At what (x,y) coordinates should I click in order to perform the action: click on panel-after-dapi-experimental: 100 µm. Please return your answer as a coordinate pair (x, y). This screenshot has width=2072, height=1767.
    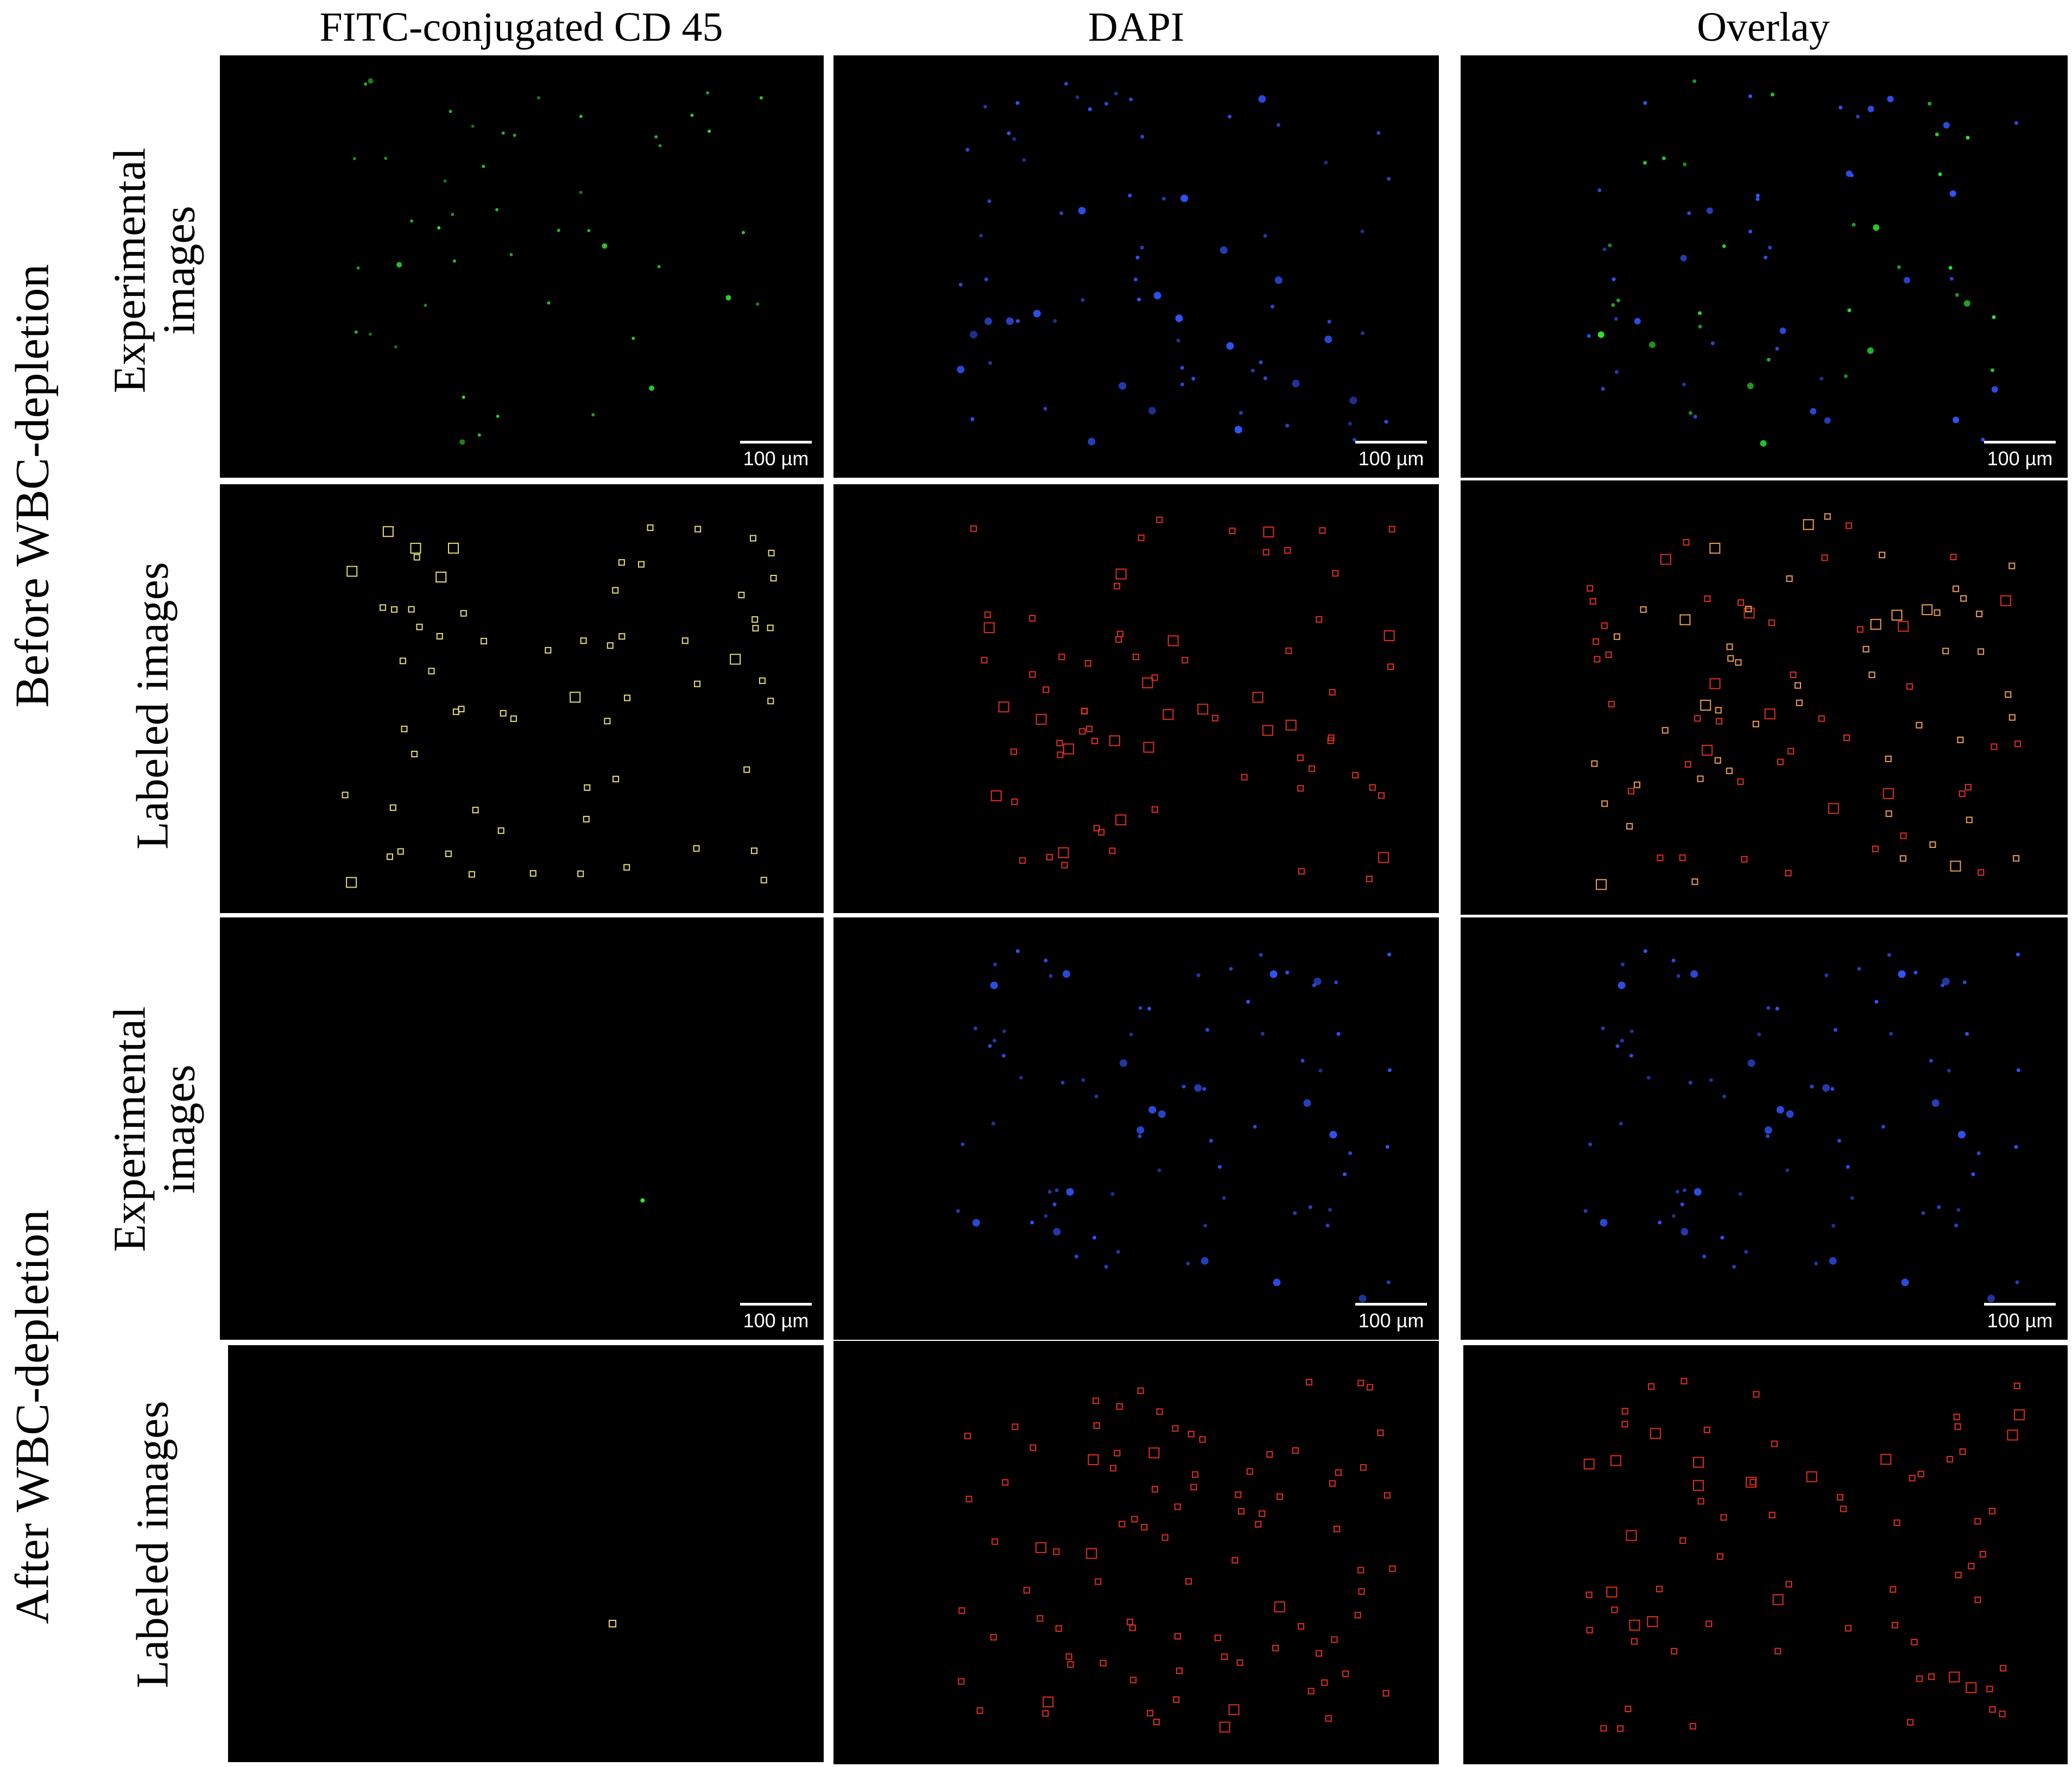
    Looking at the image, I should click on (1136, 1128).